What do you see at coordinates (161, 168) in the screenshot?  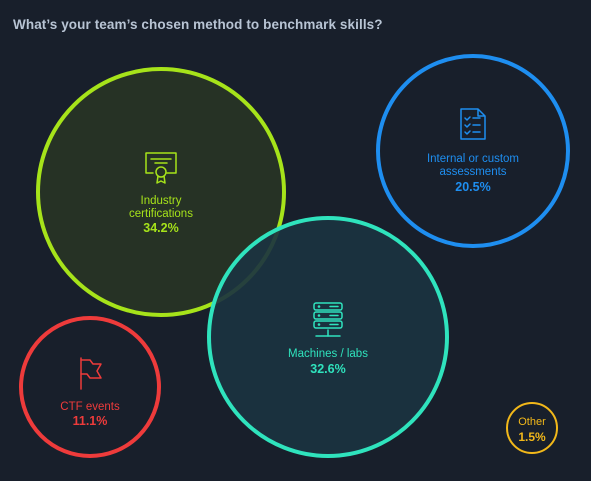 I see `certificate-icon` at bounding box center [161, 168].